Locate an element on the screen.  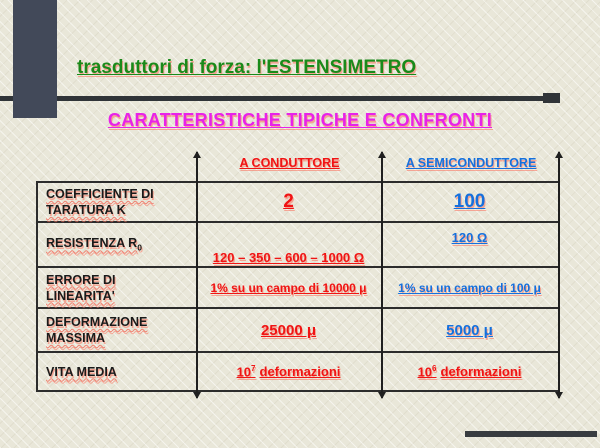
column-header-conduttore: A CONDUTTORE is located at coordinates (289, 163).